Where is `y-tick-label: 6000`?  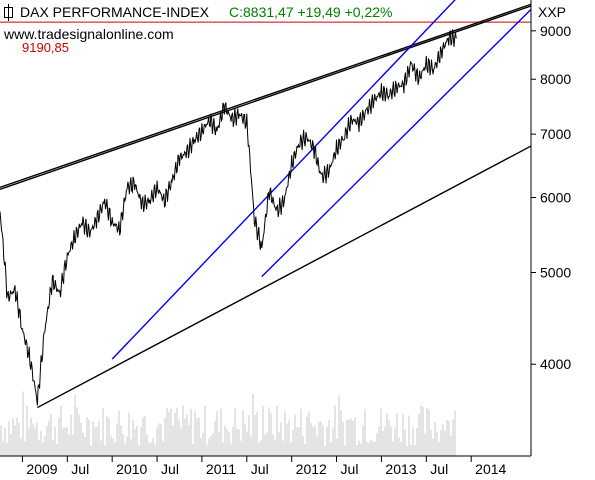 y-tick-label: 6000 is located at coordinates (555, 198).